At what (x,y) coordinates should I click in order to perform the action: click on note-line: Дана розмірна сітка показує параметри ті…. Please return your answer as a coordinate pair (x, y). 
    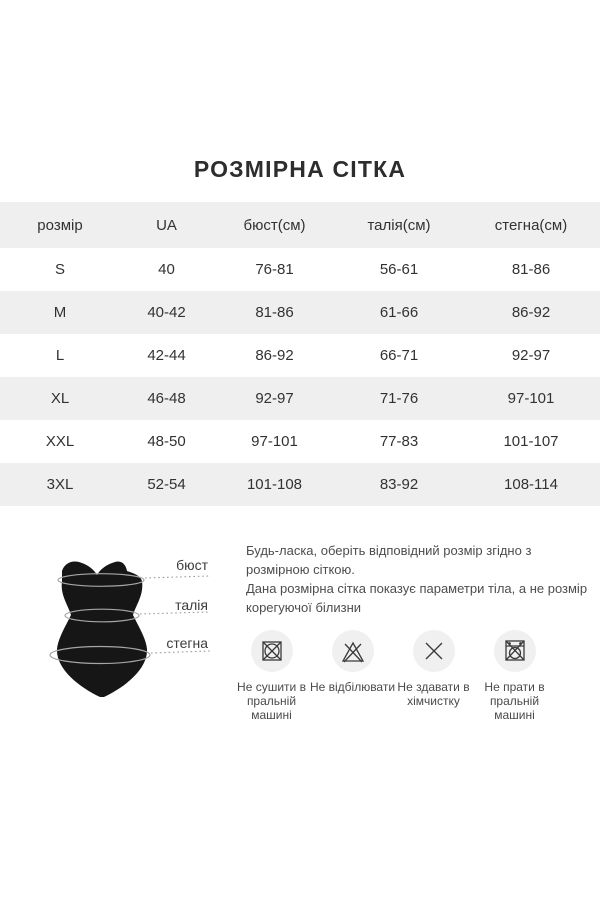
    Looking at the image, I should click on (417, 588).